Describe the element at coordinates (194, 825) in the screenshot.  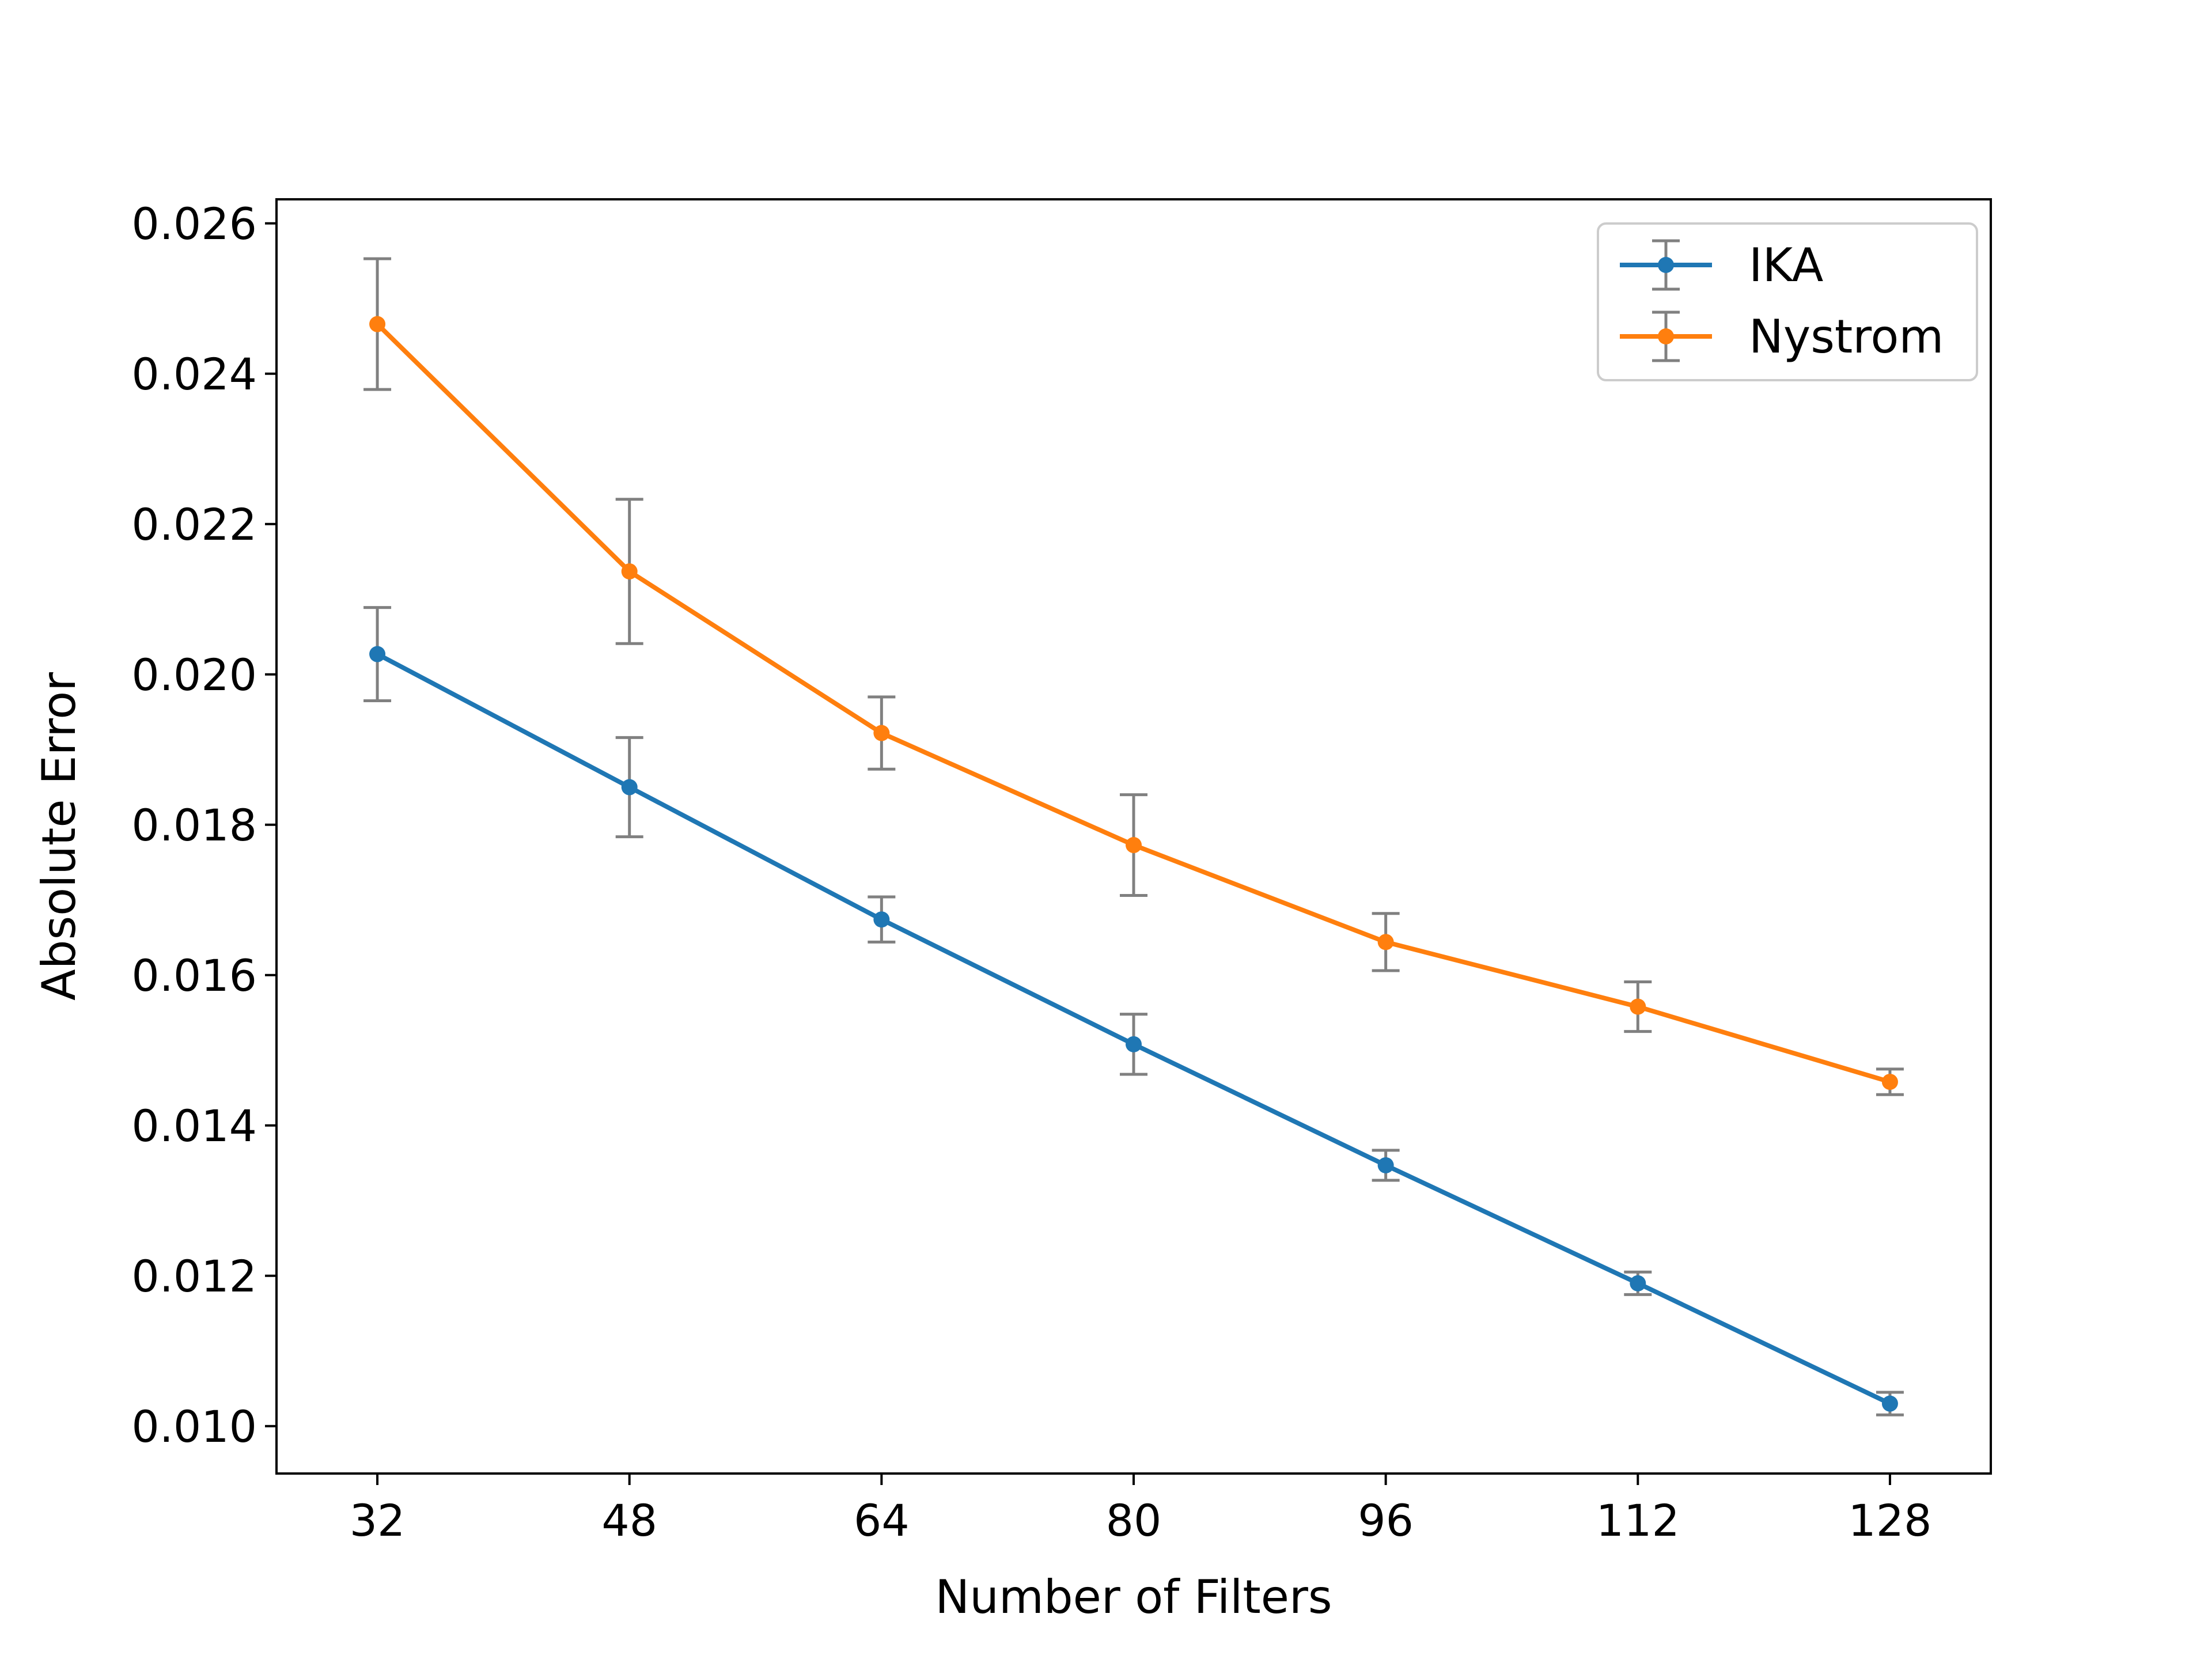
I see `y-tick-label: 0.018` at that location.